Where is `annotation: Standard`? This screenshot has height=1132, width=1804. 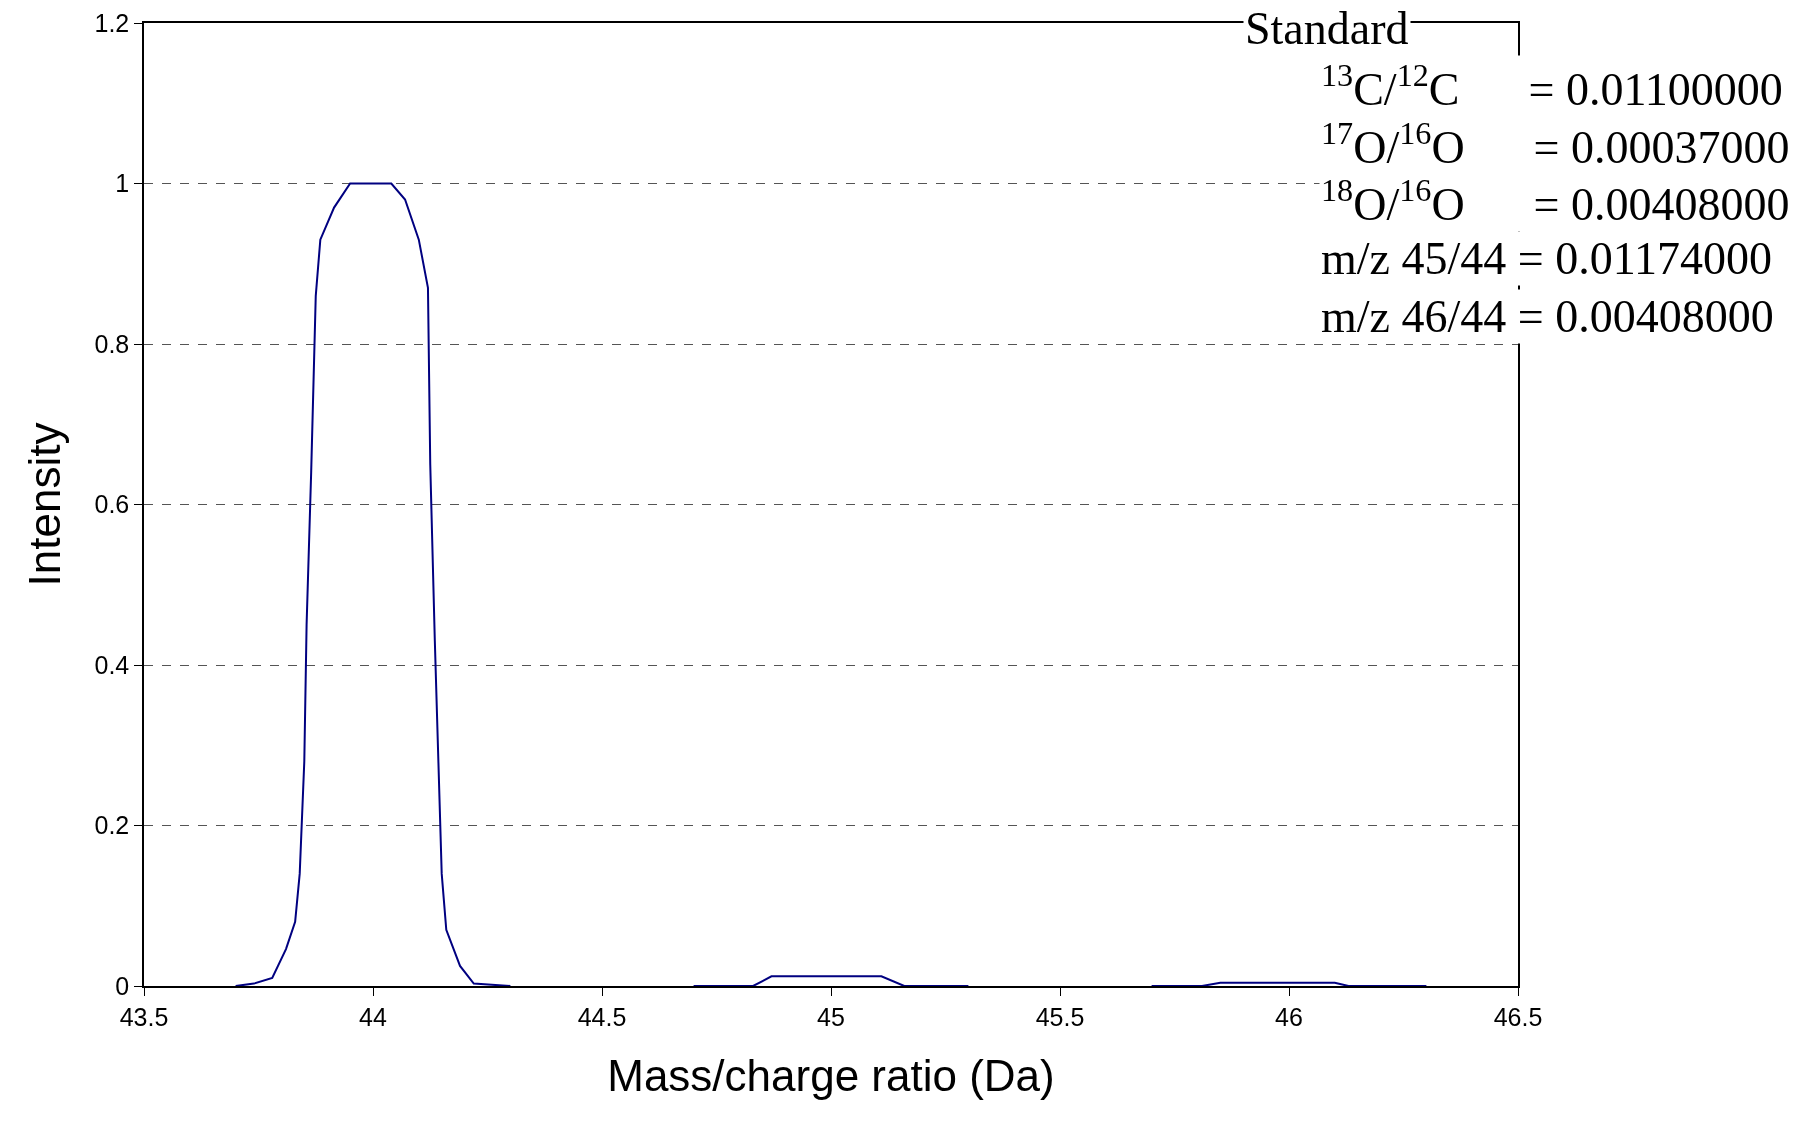
annotation: Standard is located at coordinates (1327, 28).